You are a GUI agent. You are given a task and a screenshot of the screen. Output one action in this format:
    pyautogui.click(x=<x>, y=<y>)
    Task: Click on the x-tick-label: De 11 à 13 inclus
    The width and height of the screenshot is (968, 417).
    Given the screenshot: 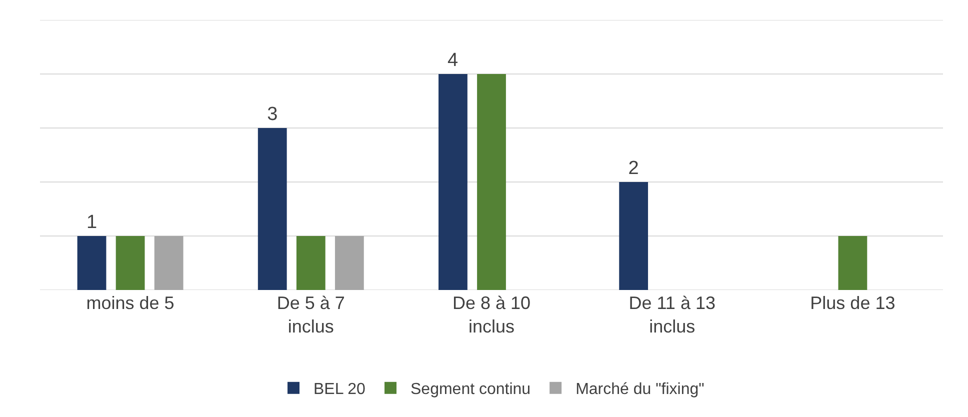 What is the action you would take?
    pyautogui.click(x=672, y=314)
    